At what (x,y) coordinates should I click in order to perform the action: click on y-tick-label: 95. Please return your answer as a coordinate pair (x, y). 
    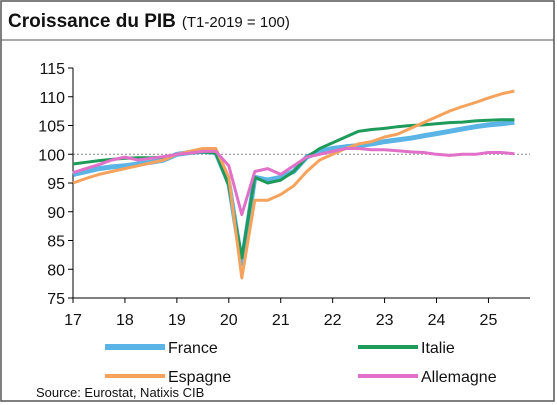
    Looking at the image, I should click on (56, 184).